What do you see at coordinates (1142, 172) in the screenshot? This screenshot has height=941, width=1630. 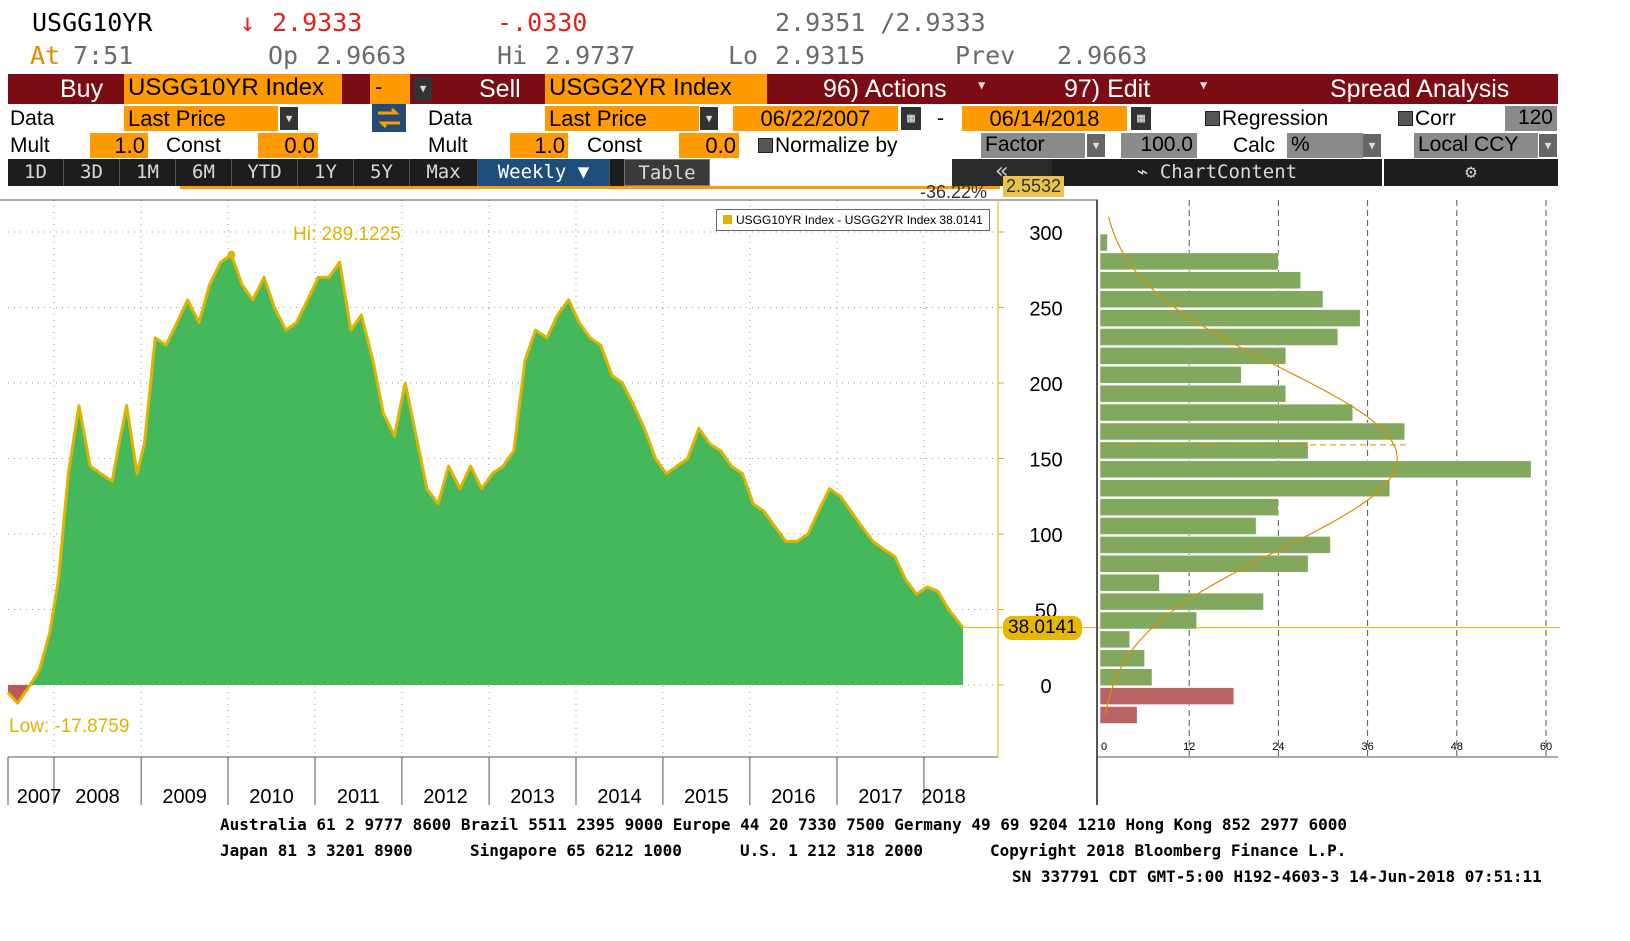 I see `chart-icon: ⌁` at bounding box center [1142, 172].